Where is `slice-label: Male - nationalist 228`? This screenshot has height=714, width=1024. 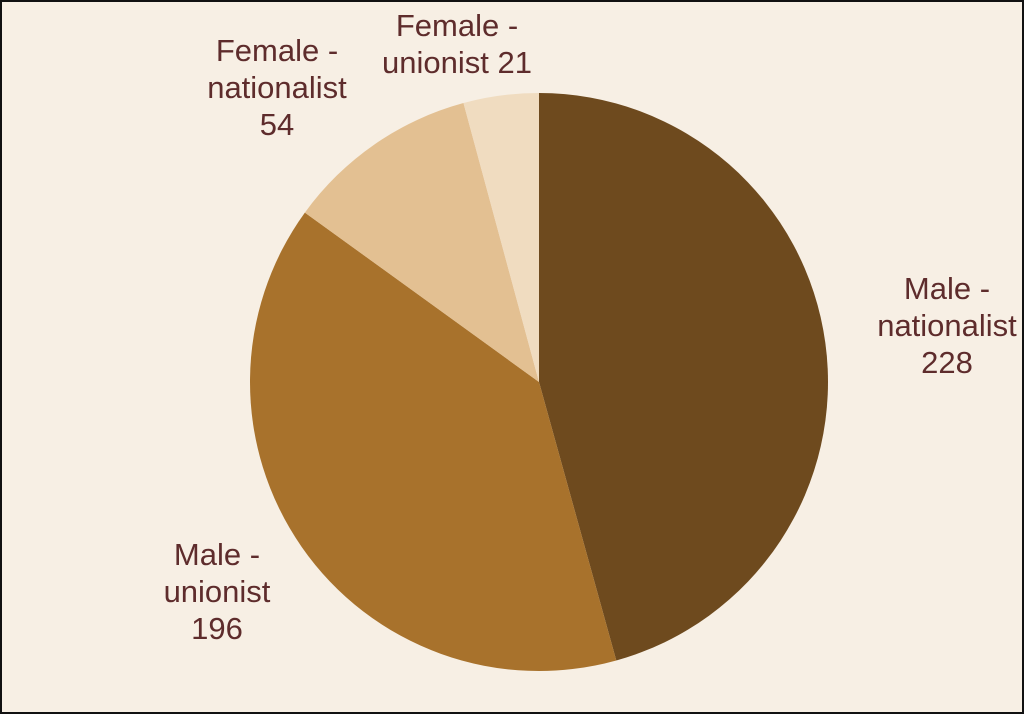 slice-label: Male - nationalist 228 is located at coordinates (943, 325).